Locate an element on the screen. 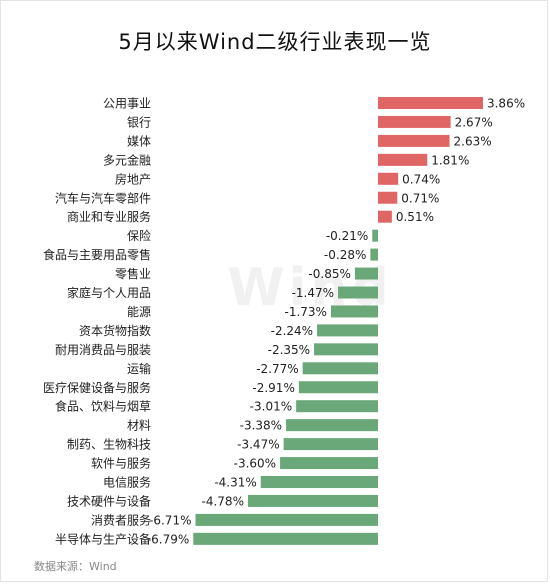  value-label: -1.47% is located at coordinates (313, 293).